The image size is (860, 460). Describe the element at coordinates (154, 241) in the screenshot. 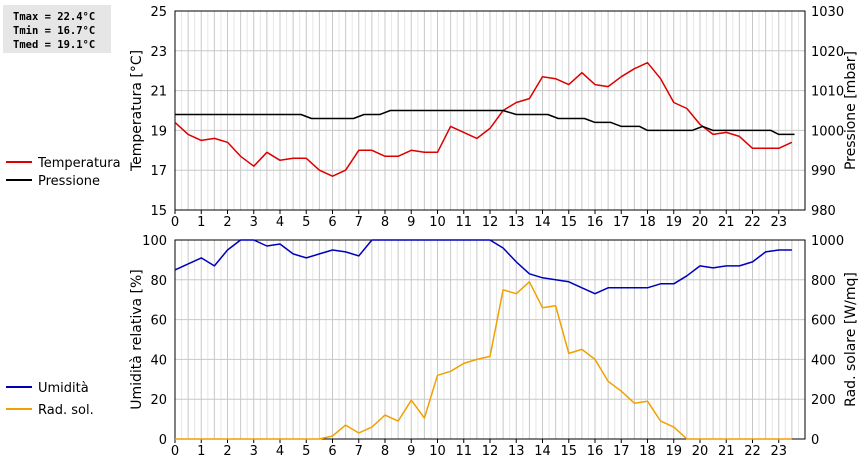

I see `y-tick-label-left: 100` at that location.